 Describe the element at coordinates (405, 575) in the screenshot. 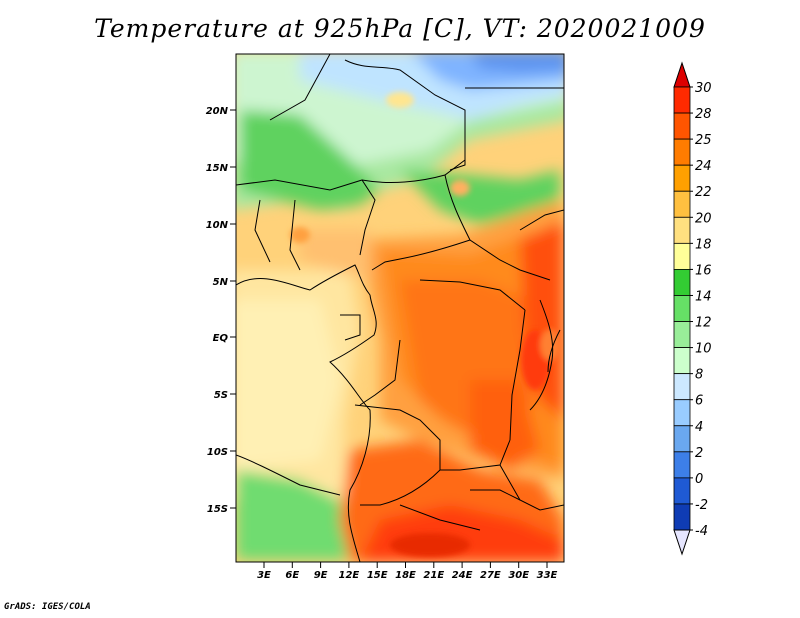

I see `longitude-tick-label: 18E` at that location.